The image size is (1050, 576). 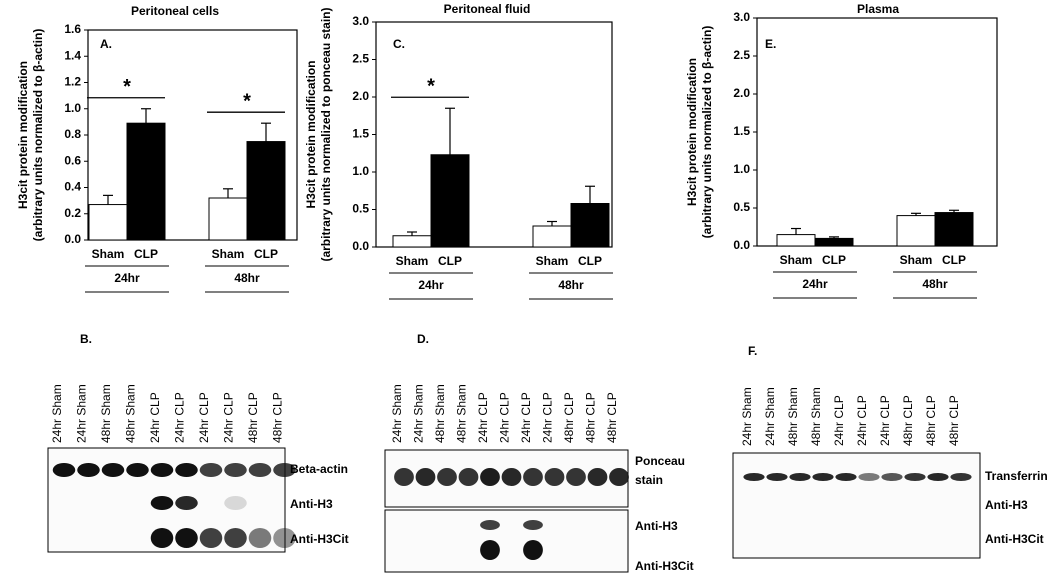 What do you see at coordinates (72, 108) in the screenshot?
I see `y-tick-label: 1.0` at bounding box center [72, 108].